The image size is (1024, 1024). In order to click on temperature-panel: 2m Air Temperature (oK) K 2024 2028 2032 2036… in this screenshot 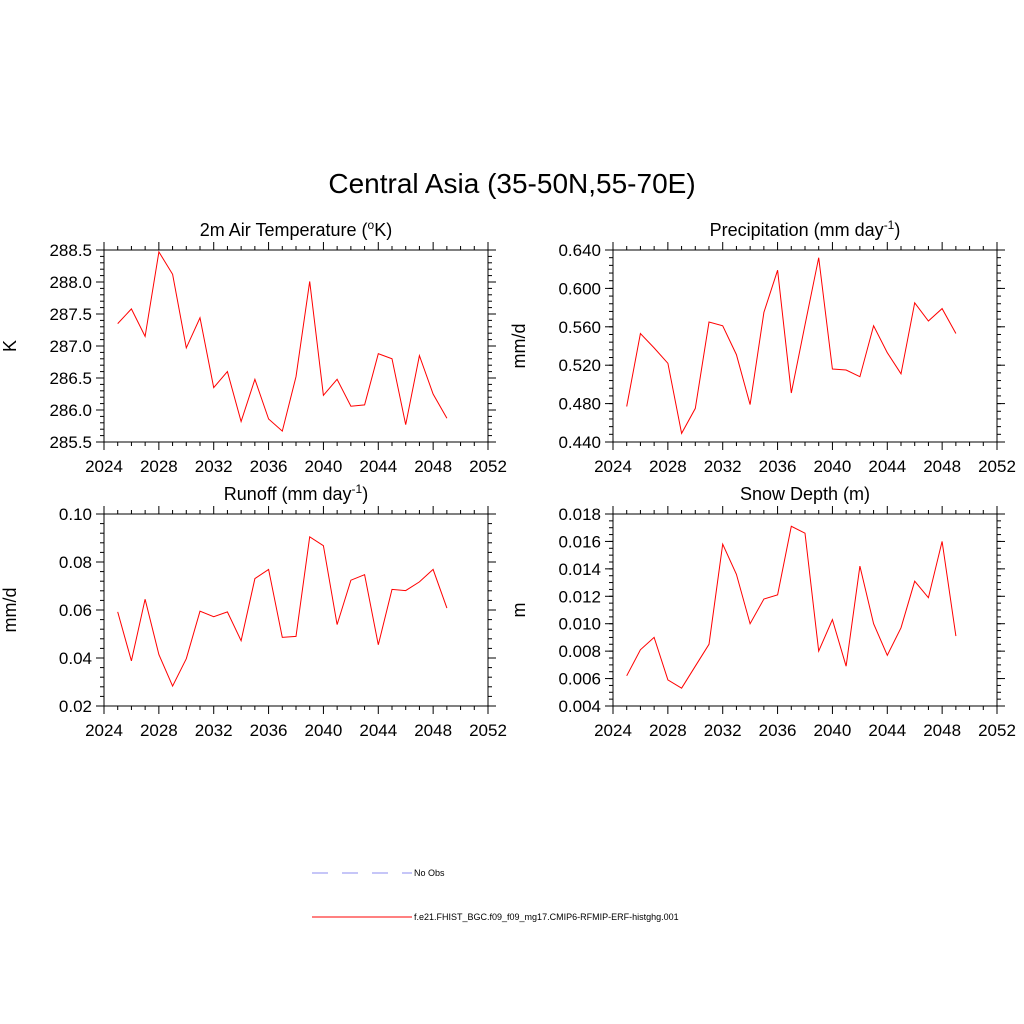, I will do `click(253, 347)`.